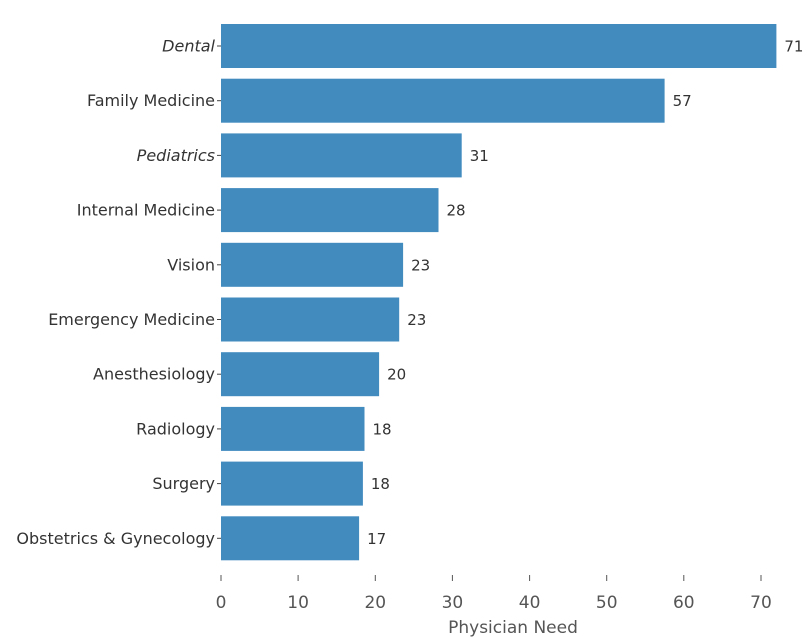  What do you see at coordinates (183, 483) in the screenshot?
I see `category-label: Surgery` at bounding box center [183, 483].